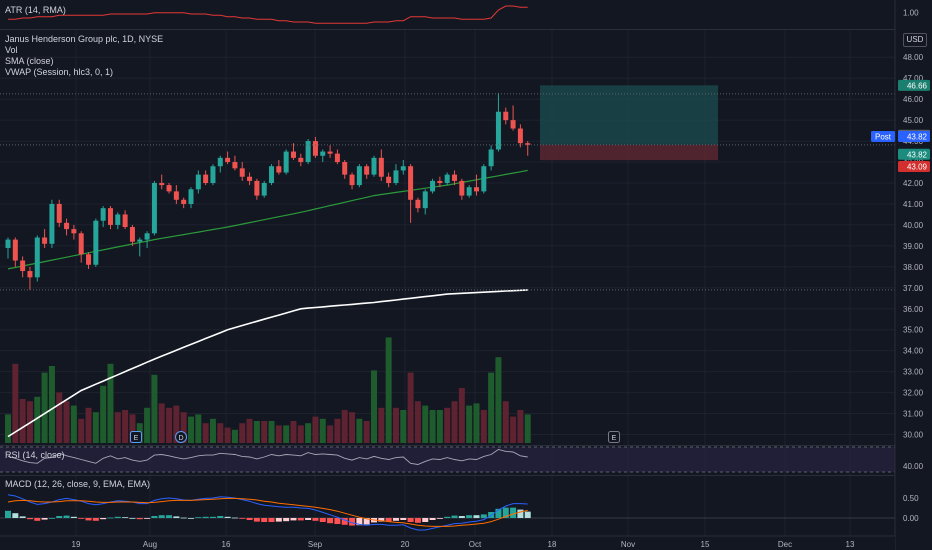  I want to click on post-price-bg, so click(914, 136).